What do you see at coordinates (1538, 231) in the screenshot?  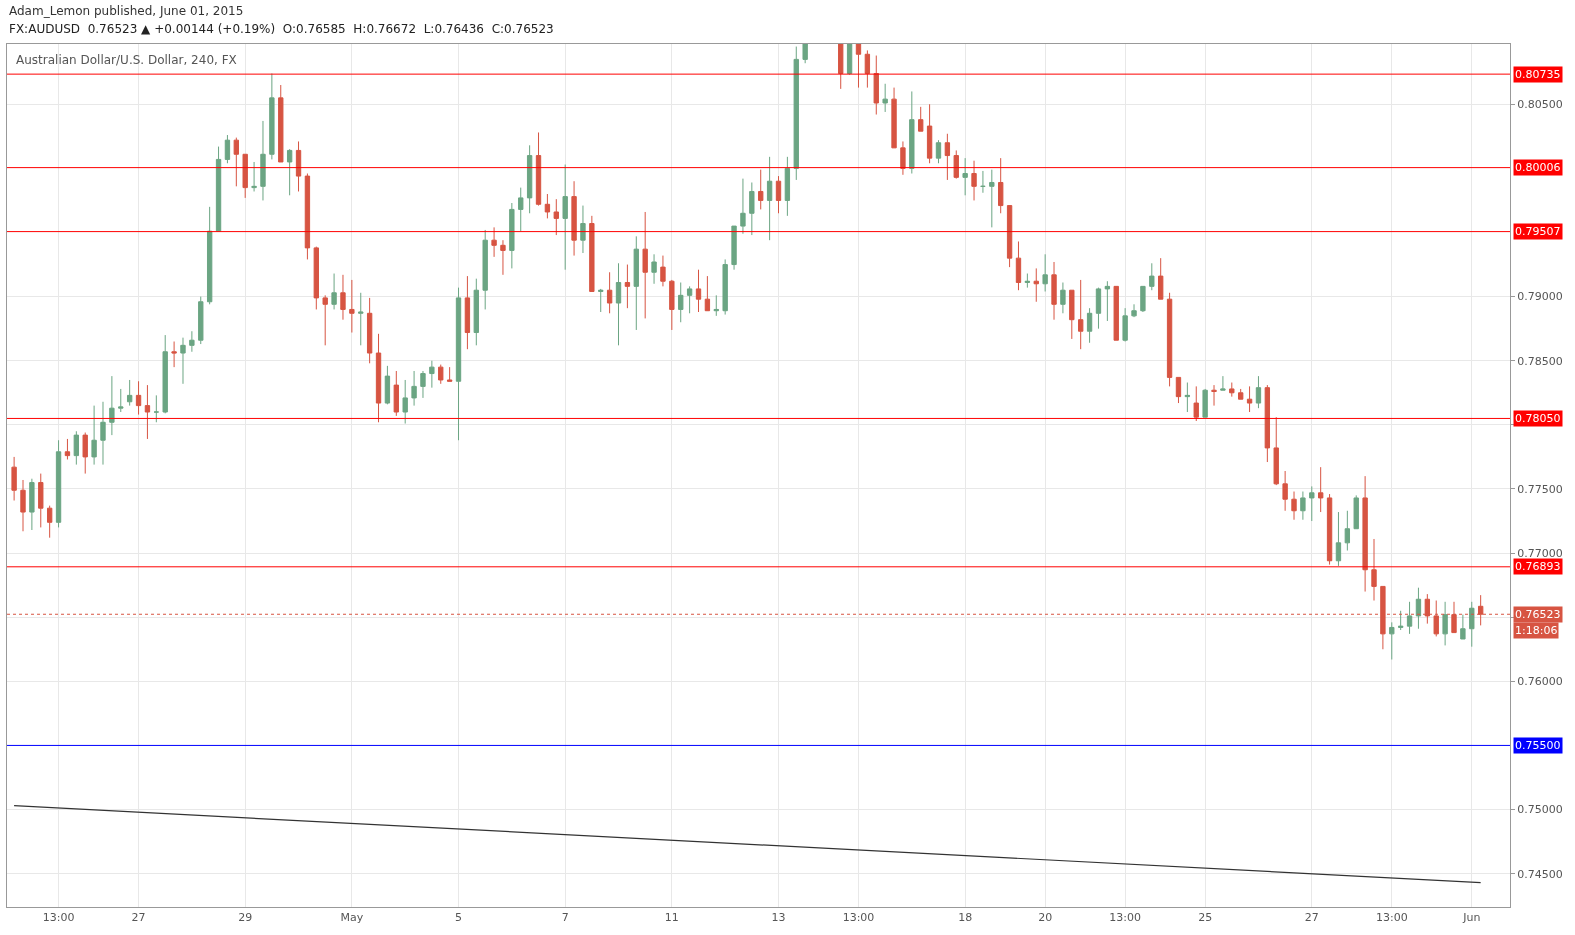 I see `ref-line-label: 0.79507` at bounding box center [1538, 231].